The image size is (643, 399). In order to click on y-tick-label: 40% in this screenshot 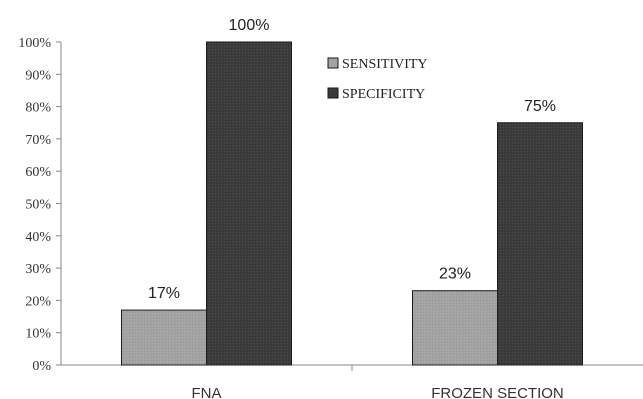, I will do `click(38, 237)`.